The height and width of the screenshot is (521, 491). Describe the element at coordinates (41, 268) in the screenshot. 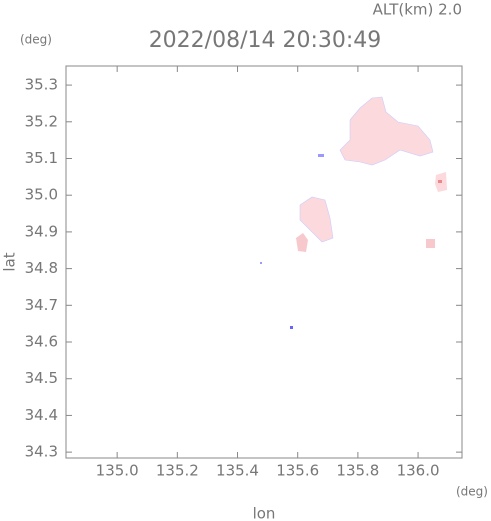

I see `y-tick-label: 34.8` at that location.